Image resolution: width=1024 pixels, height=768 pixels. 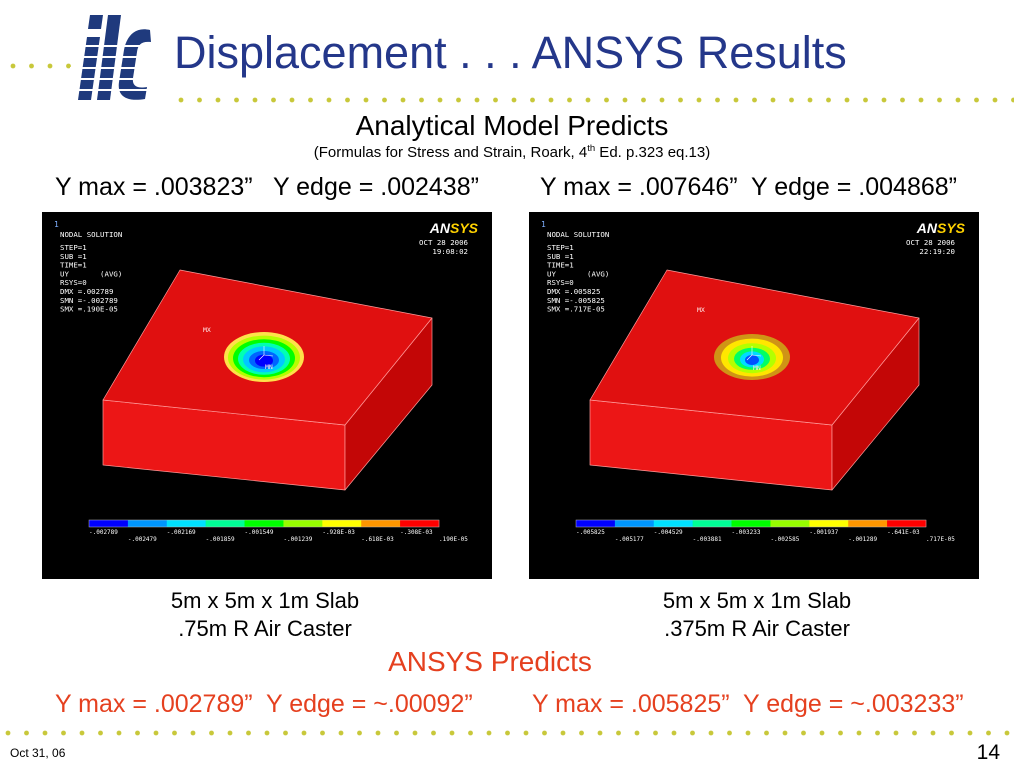 What do you see at coordinates (591, 148) in the screenshot?
I see `reference-superscript: th` at bounding box center [591, 148].